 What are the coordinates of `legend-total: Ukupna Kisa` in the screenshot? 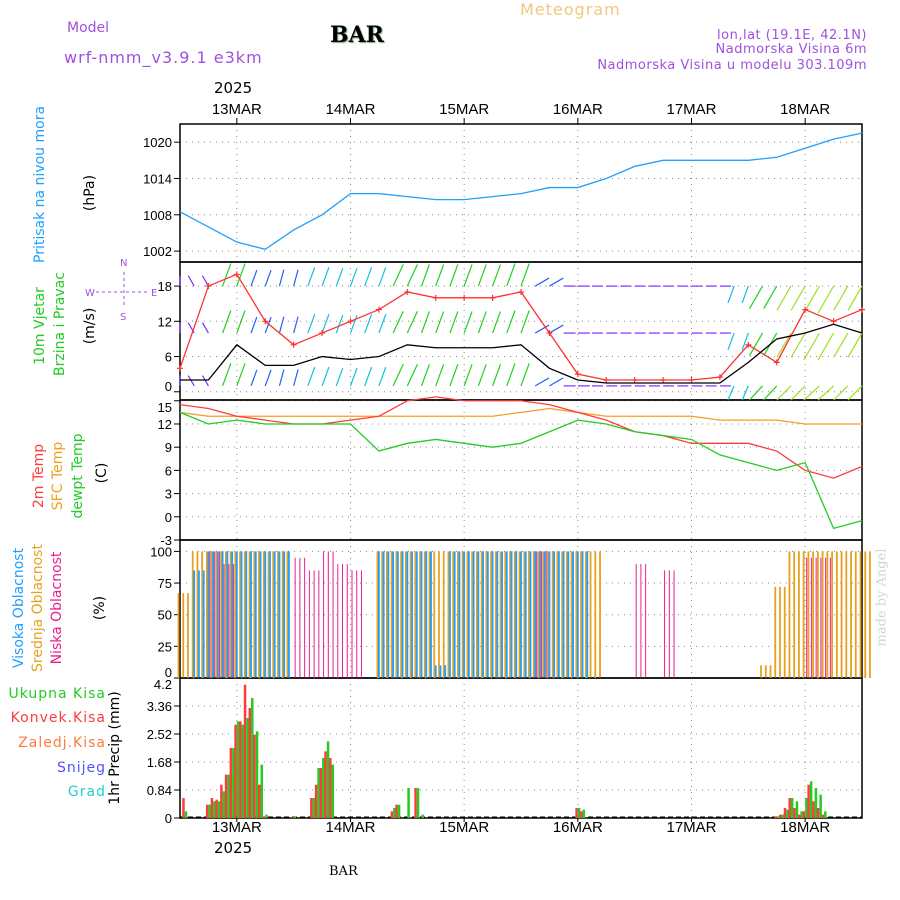 It's located at (57, 694).